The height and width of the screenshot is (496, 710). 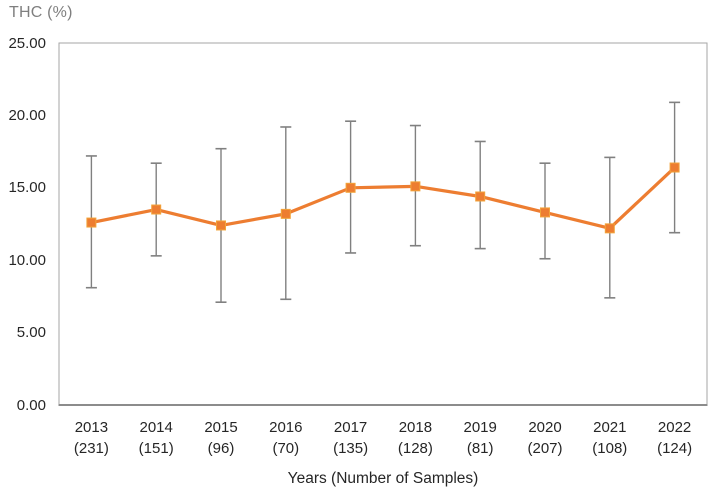 I want to click on x-tick-label-2013: 2013 (231), so click(x=91, y=438).